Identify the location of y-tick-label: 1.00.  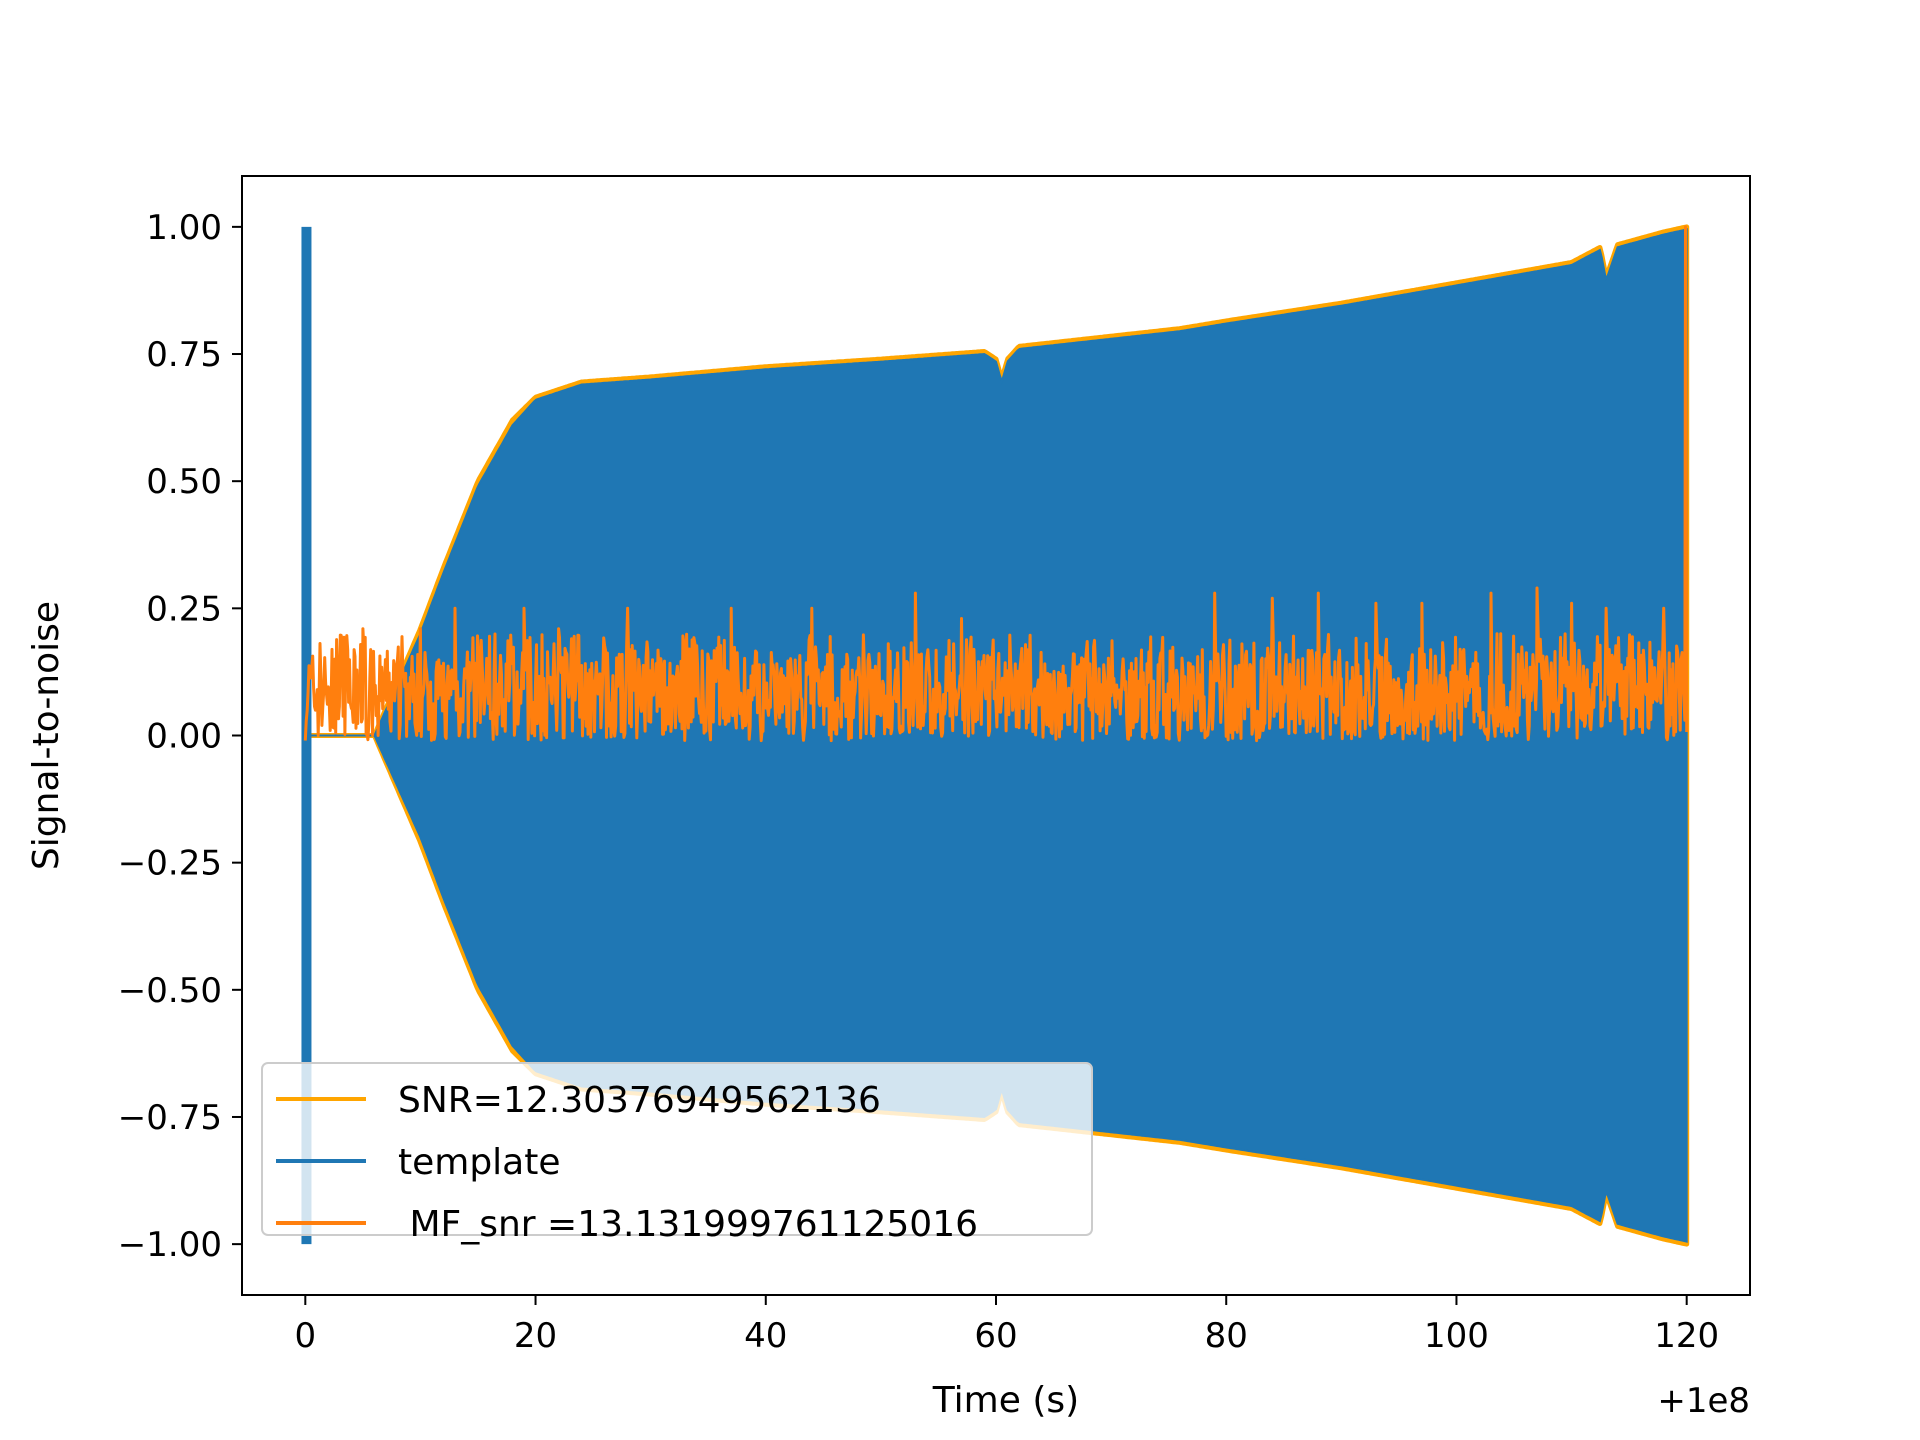
(184, 228).